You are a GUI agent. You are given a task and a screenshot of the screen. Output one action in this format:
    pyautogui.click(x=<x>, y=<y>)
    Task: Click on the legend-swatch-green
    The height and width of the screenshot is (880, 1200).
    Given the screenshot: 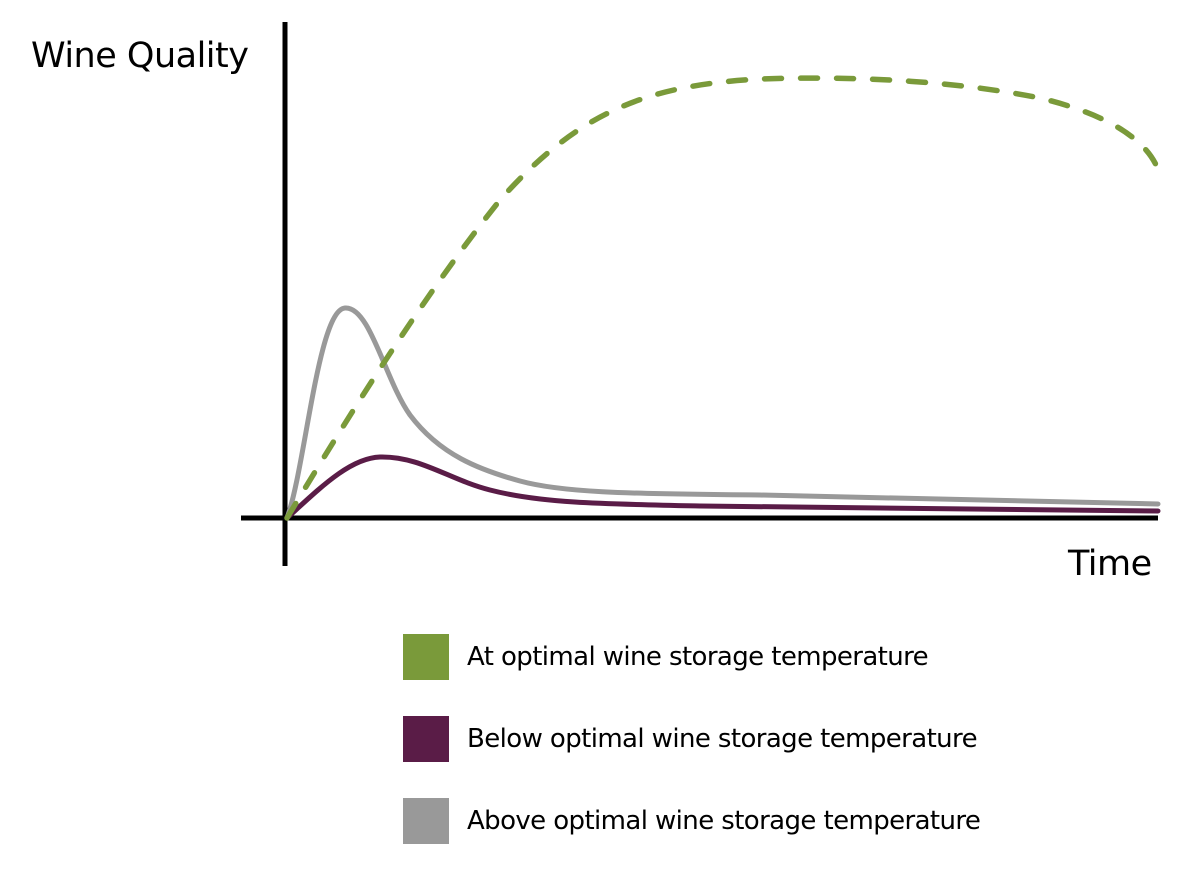 What is the action you would take?
    pyautogui.click(x=426, y=657)
    